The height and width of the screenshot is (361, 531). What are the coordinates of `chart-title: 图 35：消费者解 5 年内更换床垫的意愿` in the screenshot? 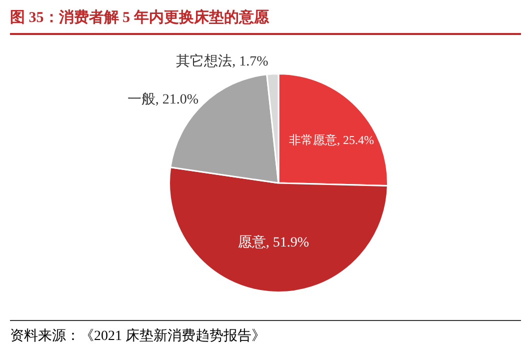 It's located at (265, 21).